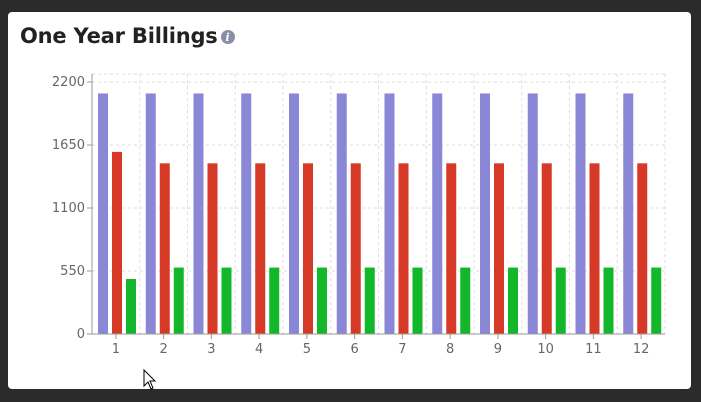  I want to click on x-tick-label: 1, so click(116, 349).